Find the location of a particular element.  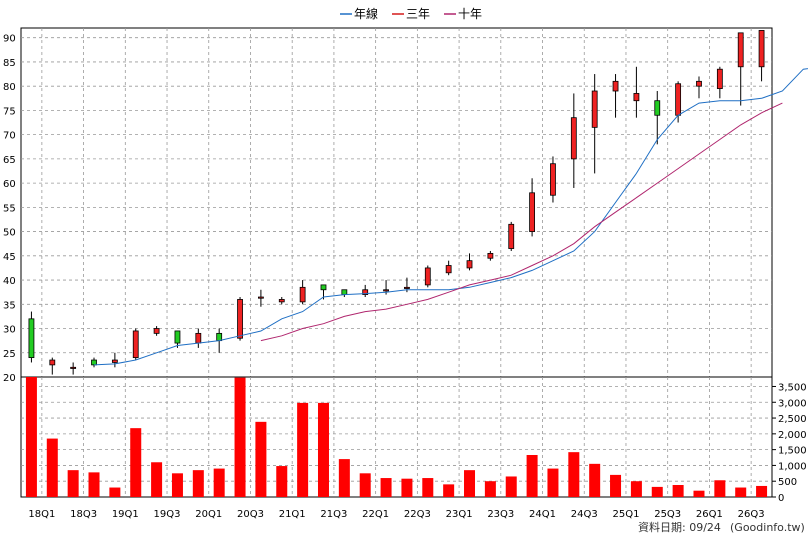

price-tick-3: 35 is located at coordinates (9, 305).